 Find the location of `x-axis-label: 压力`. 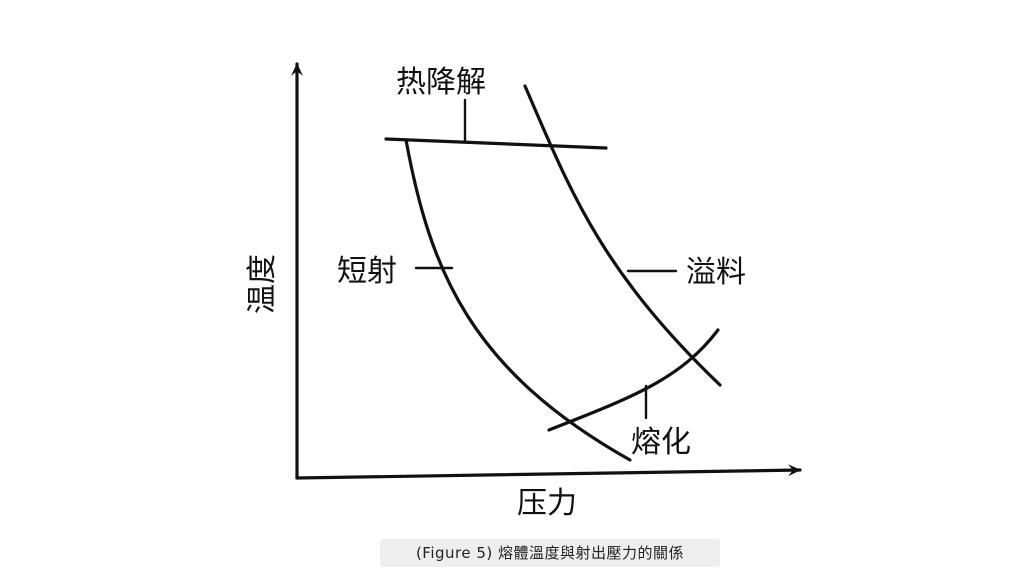

x-axis-label: 压力 is located at coordinates (547, 503).